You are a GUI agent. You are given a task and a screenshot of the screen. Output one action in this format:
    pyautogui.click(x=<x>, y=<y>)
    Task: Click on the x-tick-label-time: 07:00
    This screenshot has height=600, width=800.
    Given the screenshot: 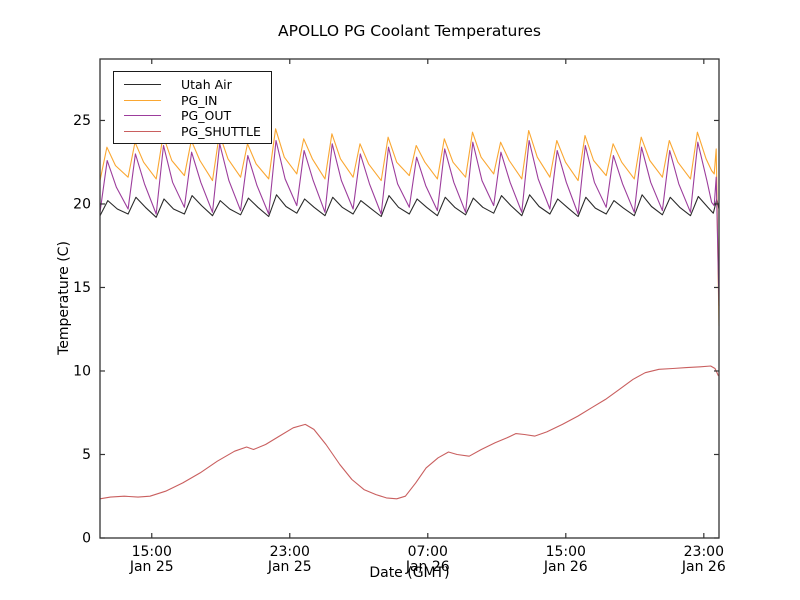 What is the action you would take?
    pyautogui.click(x=428, y=552)
    